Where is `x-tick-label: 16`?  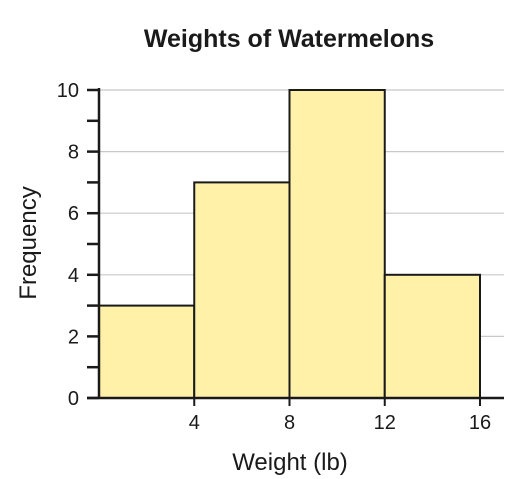
x-tick-label: 16 is located at coordinates (480, 423).